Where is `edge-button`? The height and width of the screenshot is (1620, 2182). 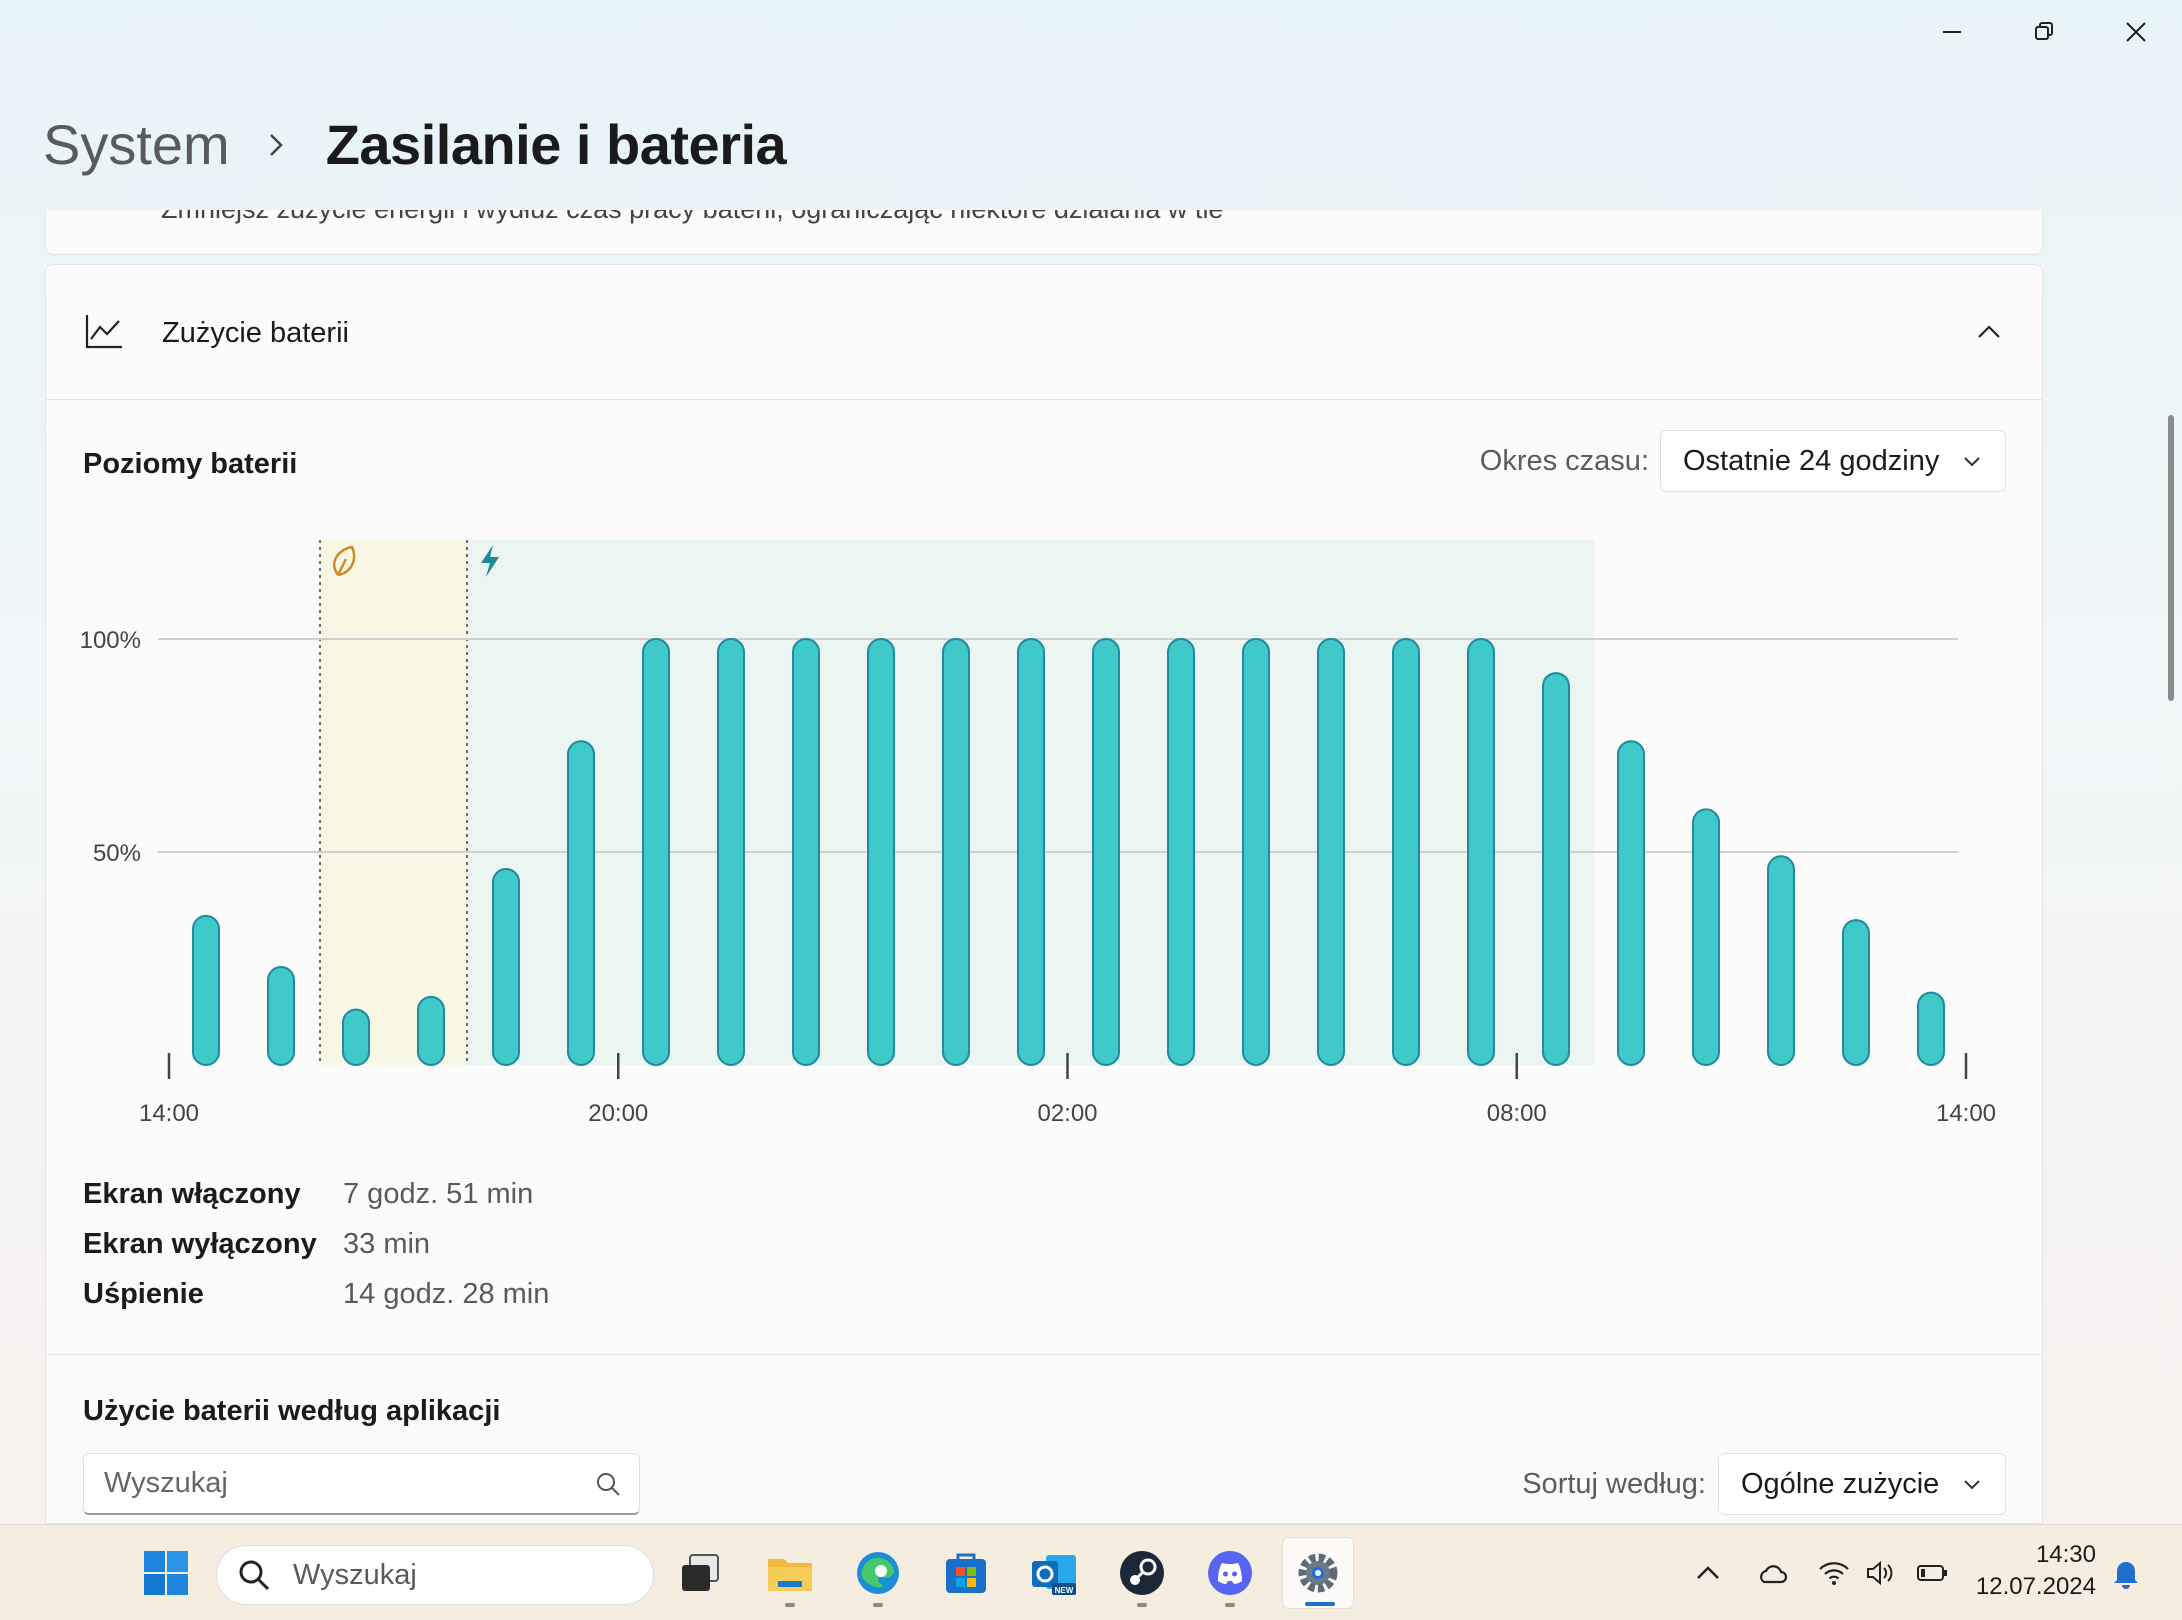 edge-button is located at coordinates (878, 1573).